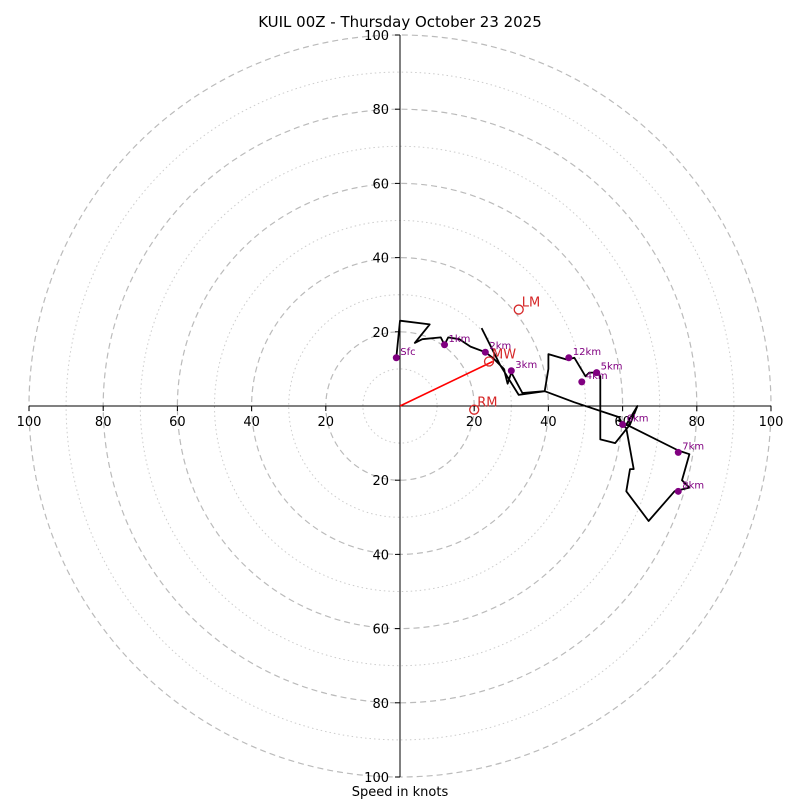 The width and height of the screenshot is (800, 800). What do you see at coordinates (693, 485) in the screenshot?
I see `height-marker-label: 8km` at bounding box center [693, 485].